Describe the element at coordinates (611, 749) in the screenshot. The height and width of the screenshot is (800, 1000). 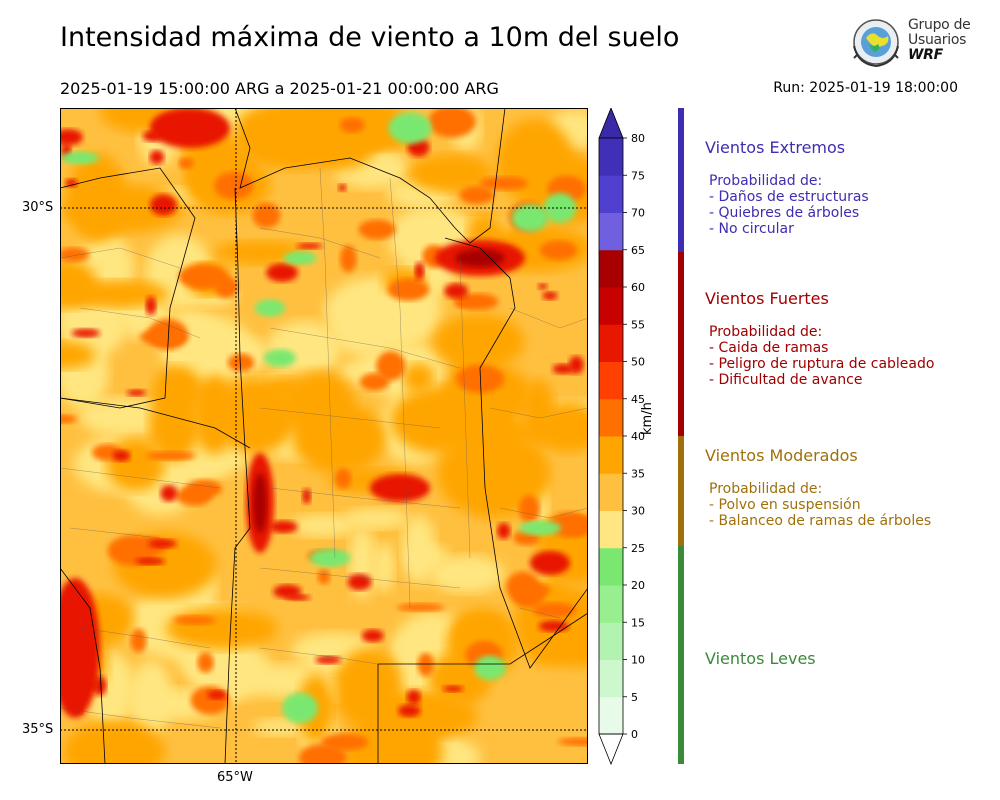
I see `colorbar-extend-low` at that location.